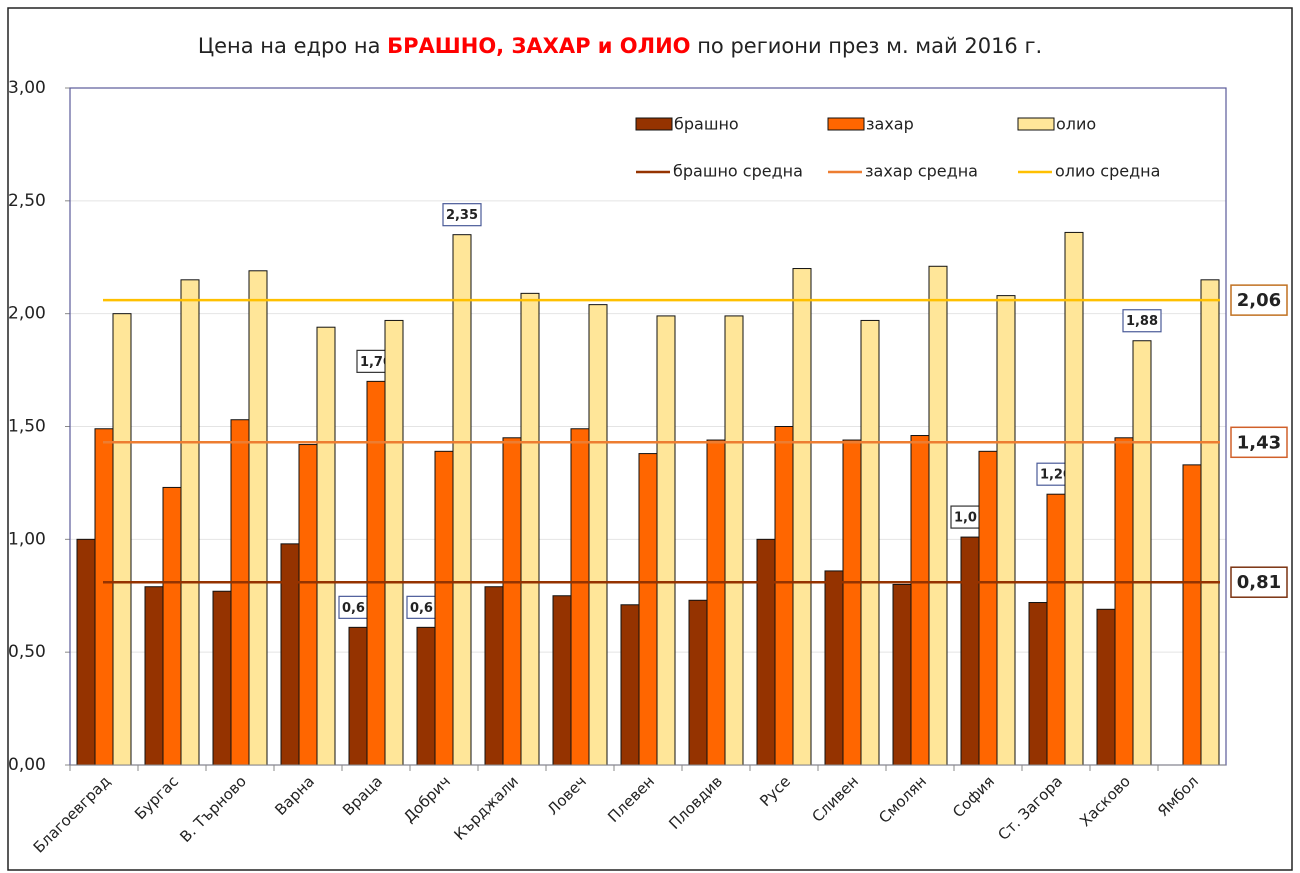 This screenshot has width=1300, height=873. Describe the element at coordinates (27, 765) in the screenshot. I see `y-tick-label: 0,00` at that location.